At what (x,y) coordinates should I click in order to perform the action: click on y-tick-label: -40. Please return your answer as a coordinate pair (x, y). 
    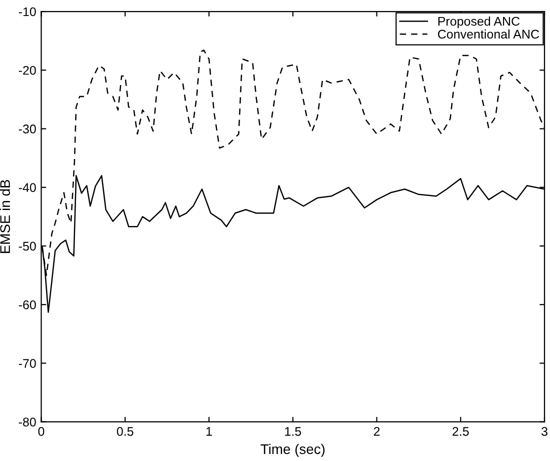
    Looking at the image, I should click on (27, 187).